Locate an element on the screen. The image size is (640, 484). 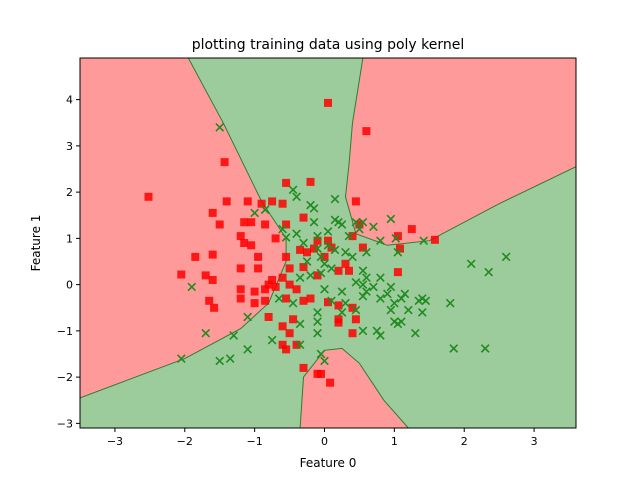
y-tick-label: 4 is located at coordinates (69, 100).